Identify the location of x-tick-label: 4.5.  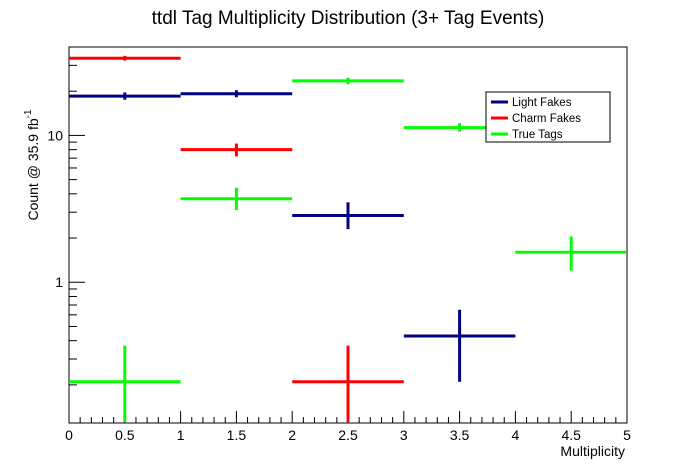
(571, 435).